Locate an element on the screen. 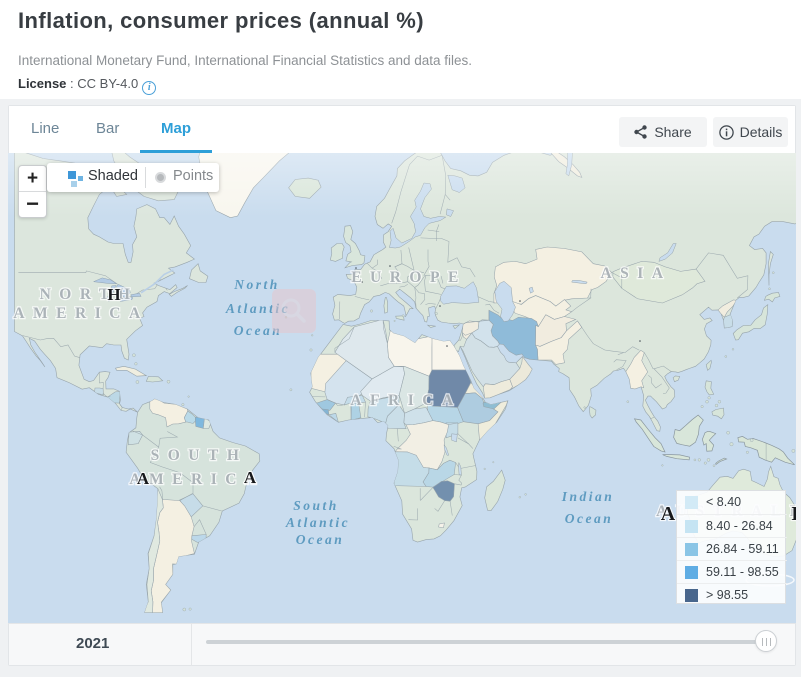 This screenshot has height=677, width=801. svg-text: H is located at coordinates (113, 294).